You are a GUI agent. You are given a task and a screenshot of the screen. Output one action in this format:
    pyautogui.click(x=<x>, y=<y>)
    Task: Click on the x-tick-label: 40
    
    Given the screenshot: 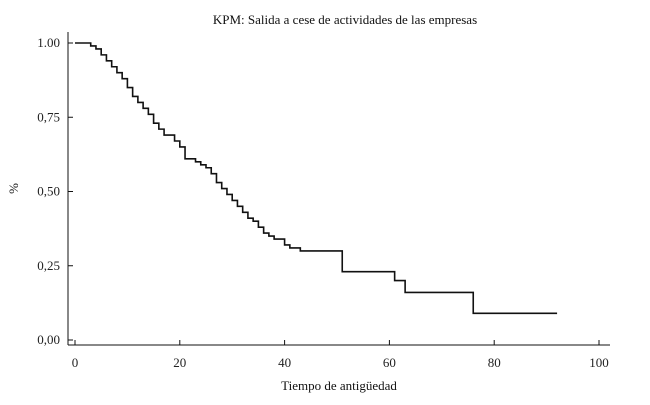 What is the action you would take?
    pyautogui.click(x=284, y=362)
    